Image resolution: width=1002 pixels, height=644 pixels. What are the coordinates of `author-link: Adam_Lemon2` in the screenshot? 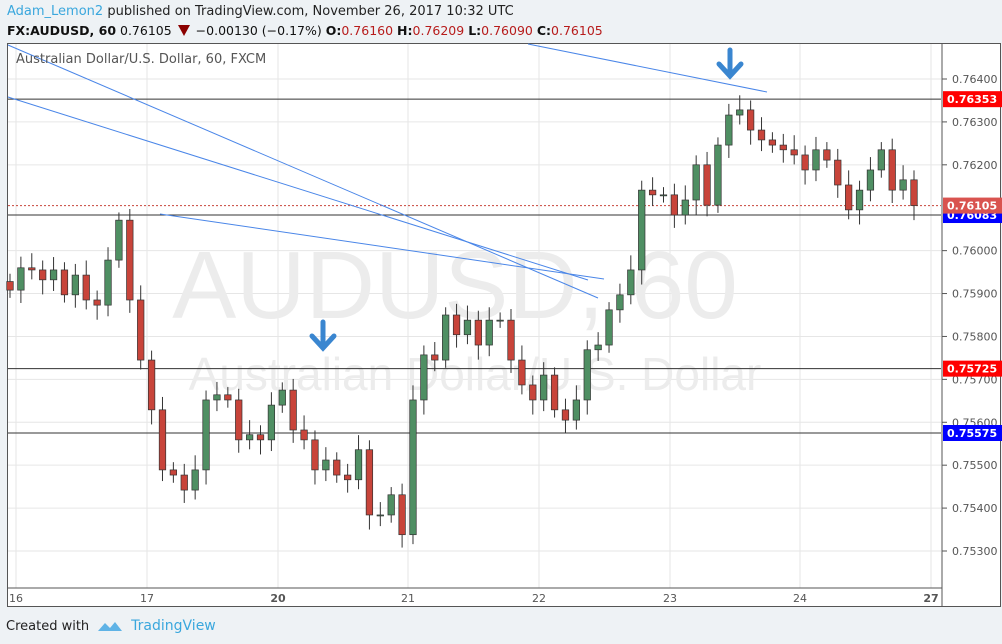 It's located at (55, 11).